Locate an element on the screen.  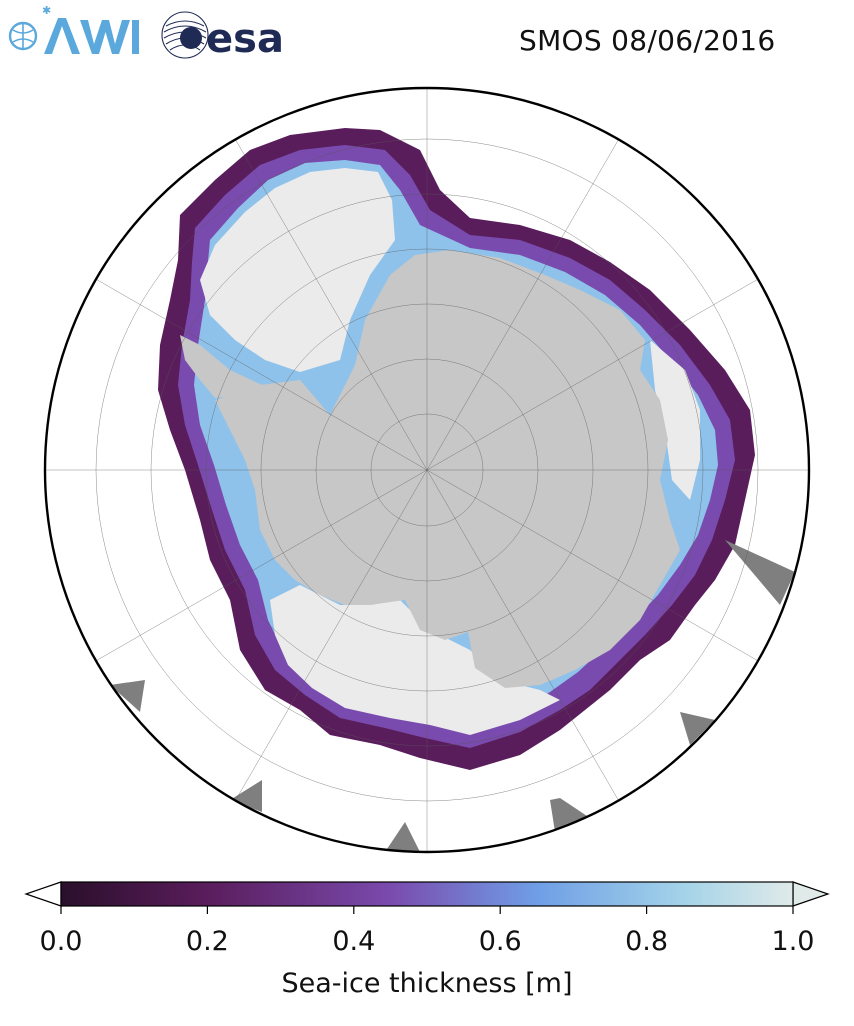
colorbar-extend-high is located at coordinates (811, 894).